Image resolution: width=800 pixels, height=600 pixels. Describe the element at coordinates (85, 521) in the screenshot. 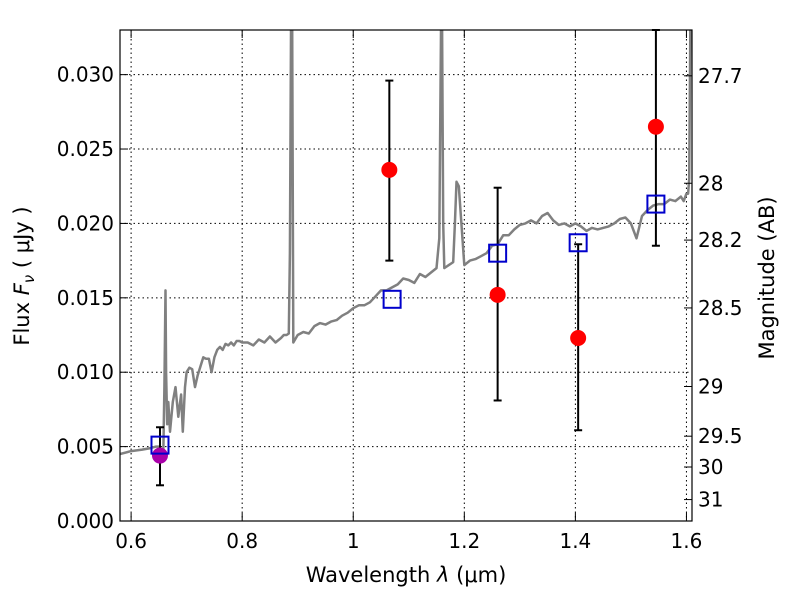

I see `y-tick-label: 0.000` at that location.